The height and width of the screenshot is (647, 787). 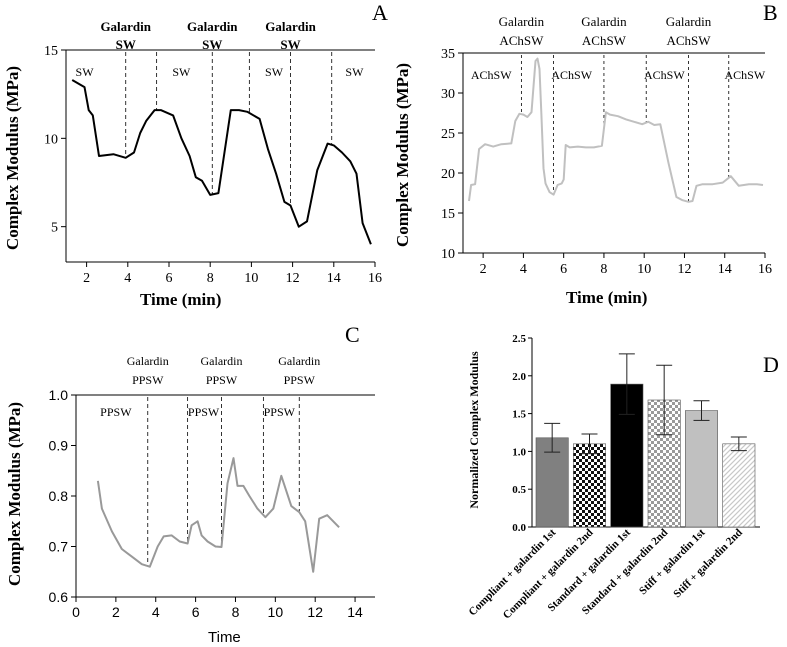 What do you see at coordinates (355, 612) in the screenshot?
I see `panel-c-x-tick-label: 14` at bounding box center [355, 612].